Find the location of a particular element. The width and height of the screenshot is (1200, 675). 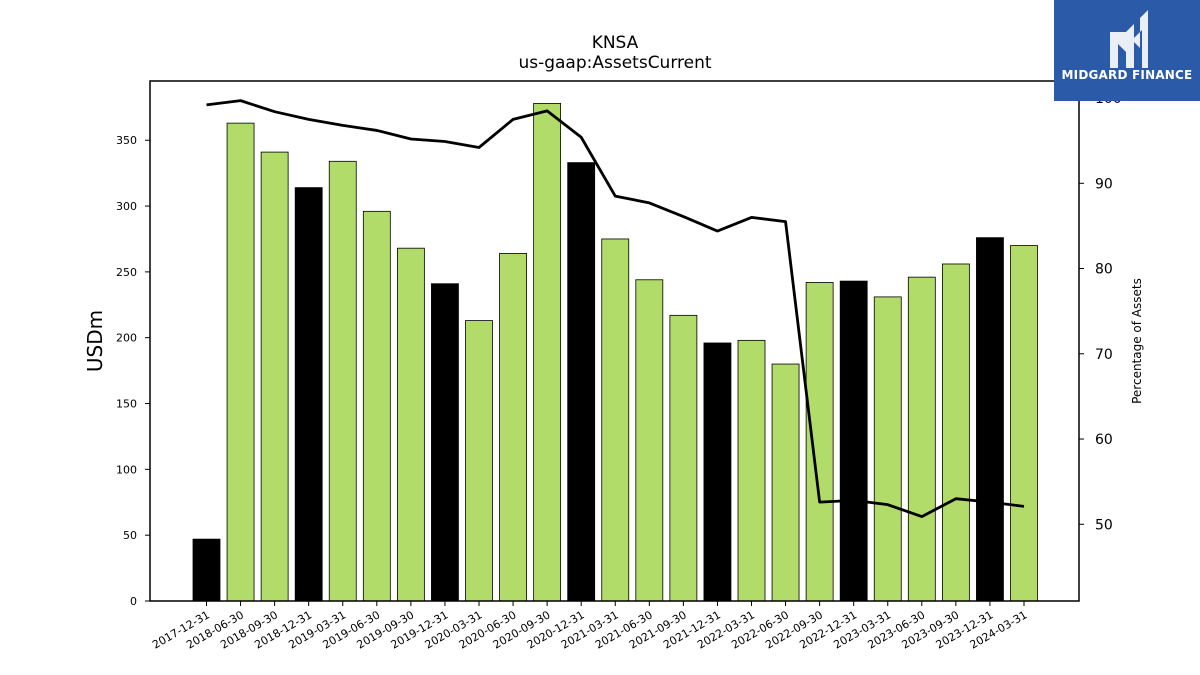

y-axis-label: USDm is located at coordinates (95, 341).